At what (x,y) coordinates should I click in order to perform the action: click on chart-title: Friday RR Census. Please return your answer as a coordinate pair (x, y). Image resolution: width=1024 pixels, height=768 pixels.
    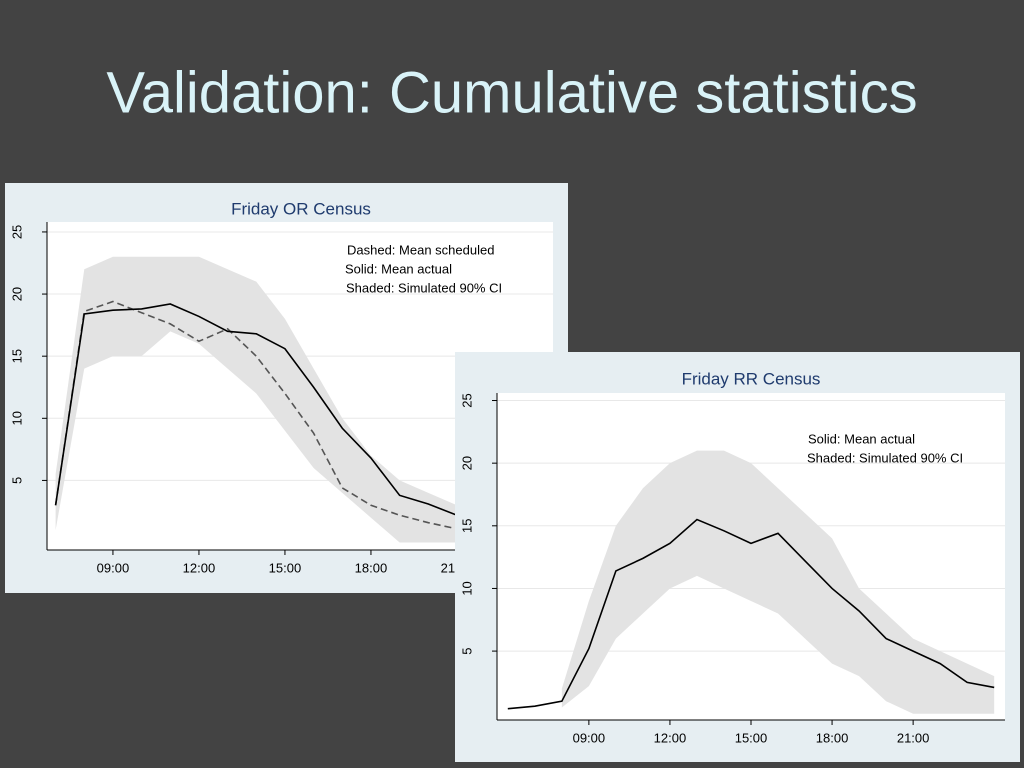
    Looking at the image, I should click on (751, 378).